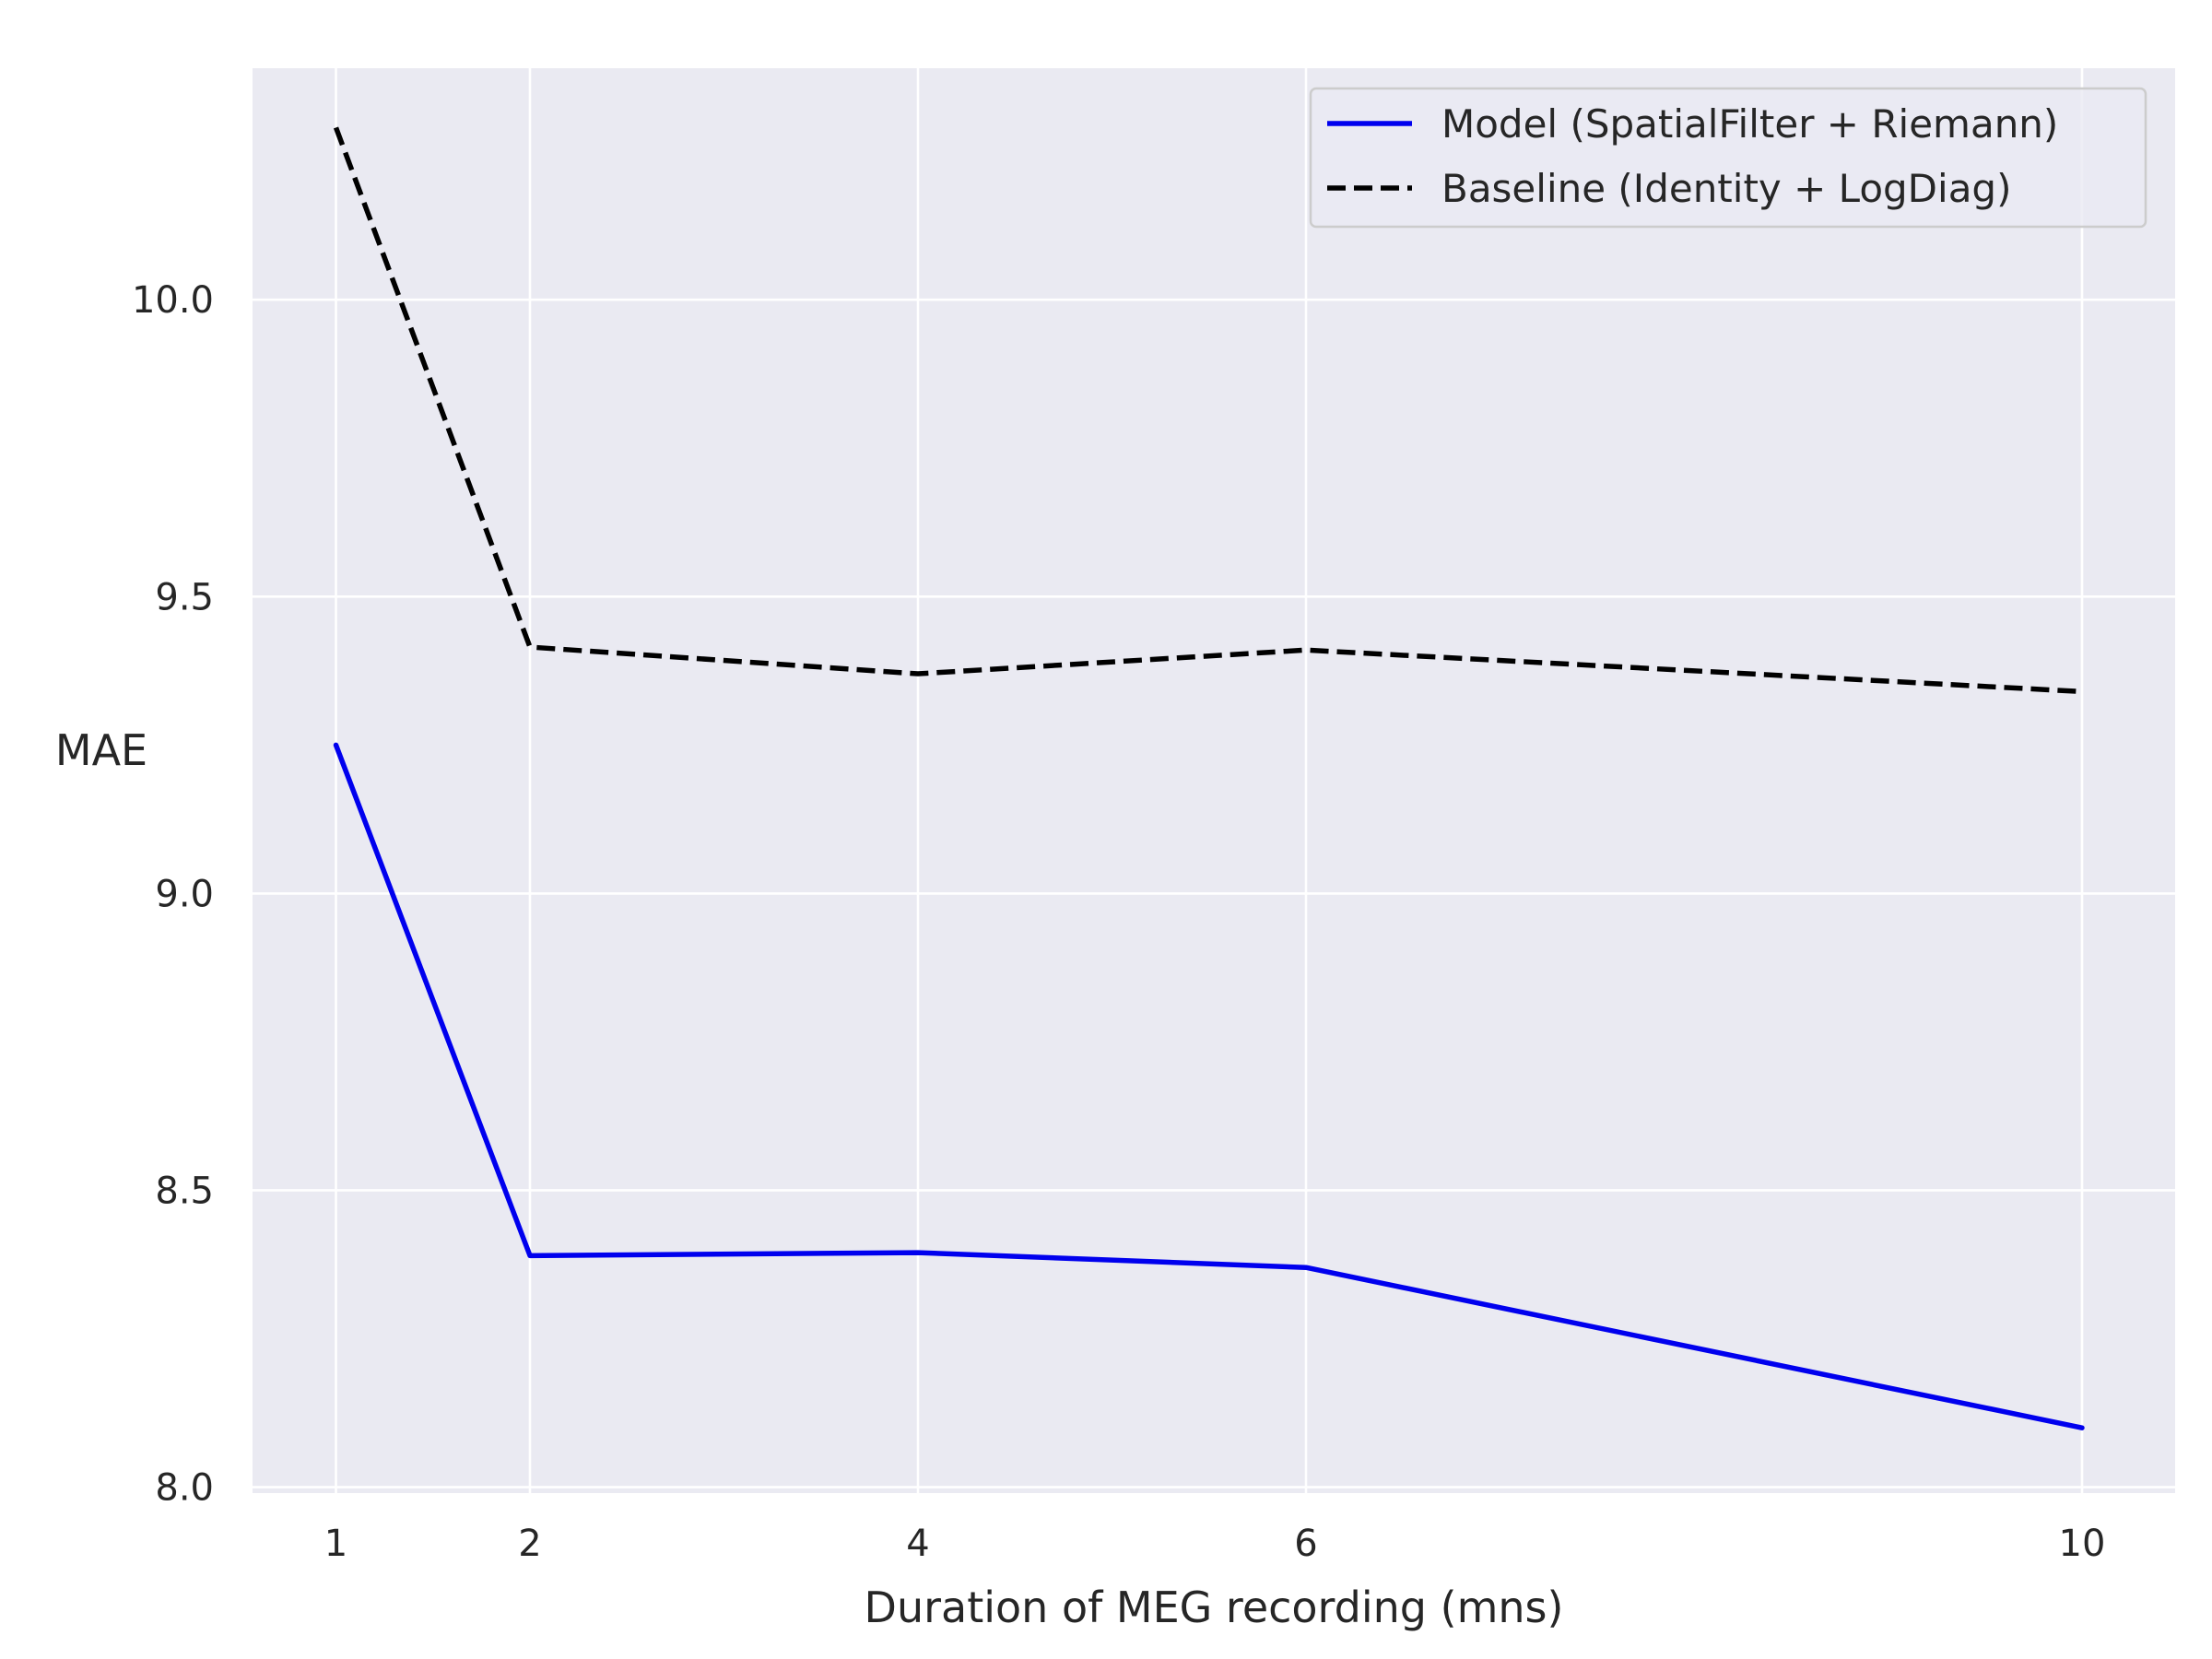  Describe the element at coordinates (2082, 1544) in the screenshot. I see `x-tick-label: 10` at that location.